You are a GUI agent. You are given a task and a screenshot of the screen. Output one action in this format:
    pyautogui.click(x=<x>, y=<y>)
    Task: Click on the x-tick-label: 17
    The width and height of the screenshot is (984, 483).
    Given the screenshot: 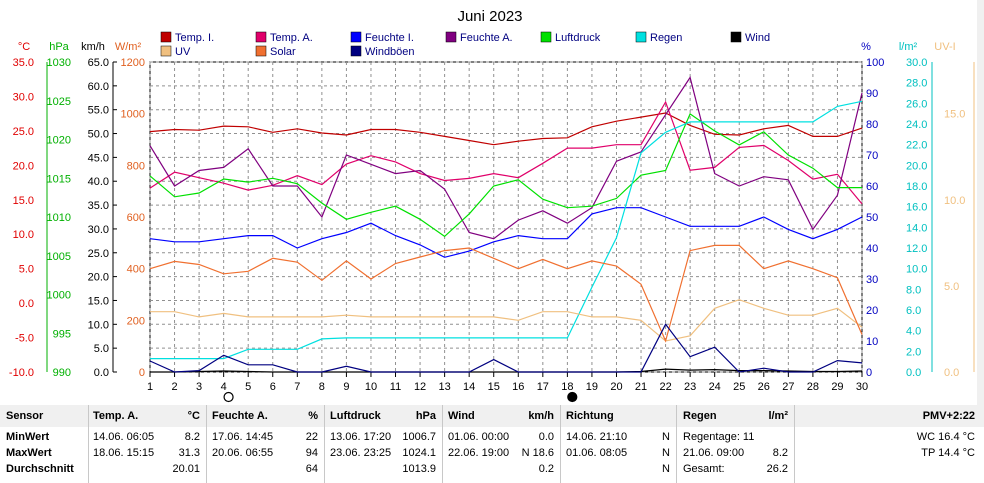 What is the action you would take?
    pyautogui.click(x=543, y=387)
    